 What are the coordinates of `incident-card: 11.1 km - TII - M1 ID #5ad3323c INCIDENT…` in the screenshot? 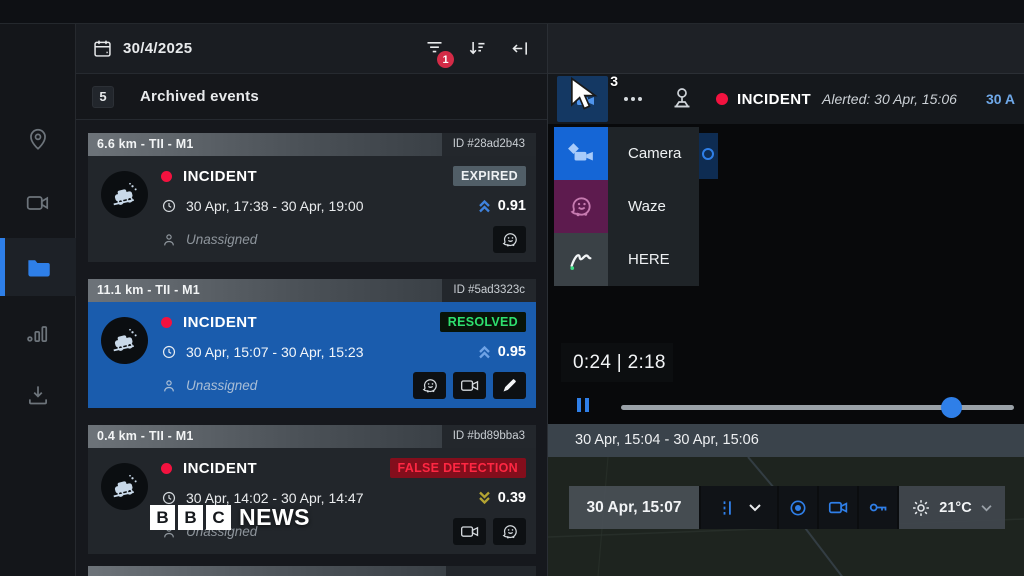 It's located at (312, 343).